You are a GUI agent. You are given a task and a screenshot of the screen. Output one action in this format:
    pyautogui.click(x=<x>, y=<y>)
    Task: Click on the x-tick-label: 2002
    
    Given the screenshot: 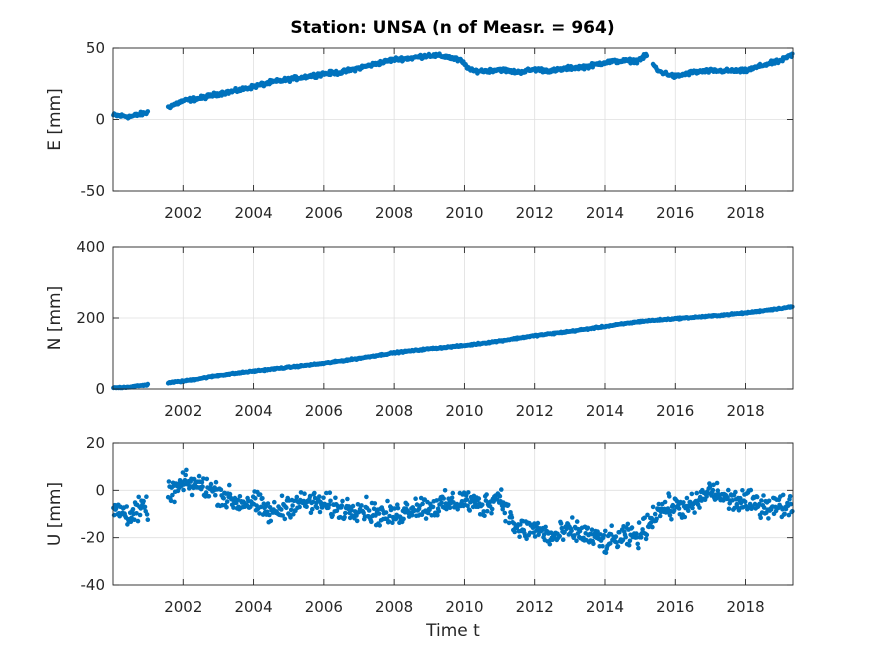 What is the action you would take?
    pyautogui.click(x=183, y=607)
    